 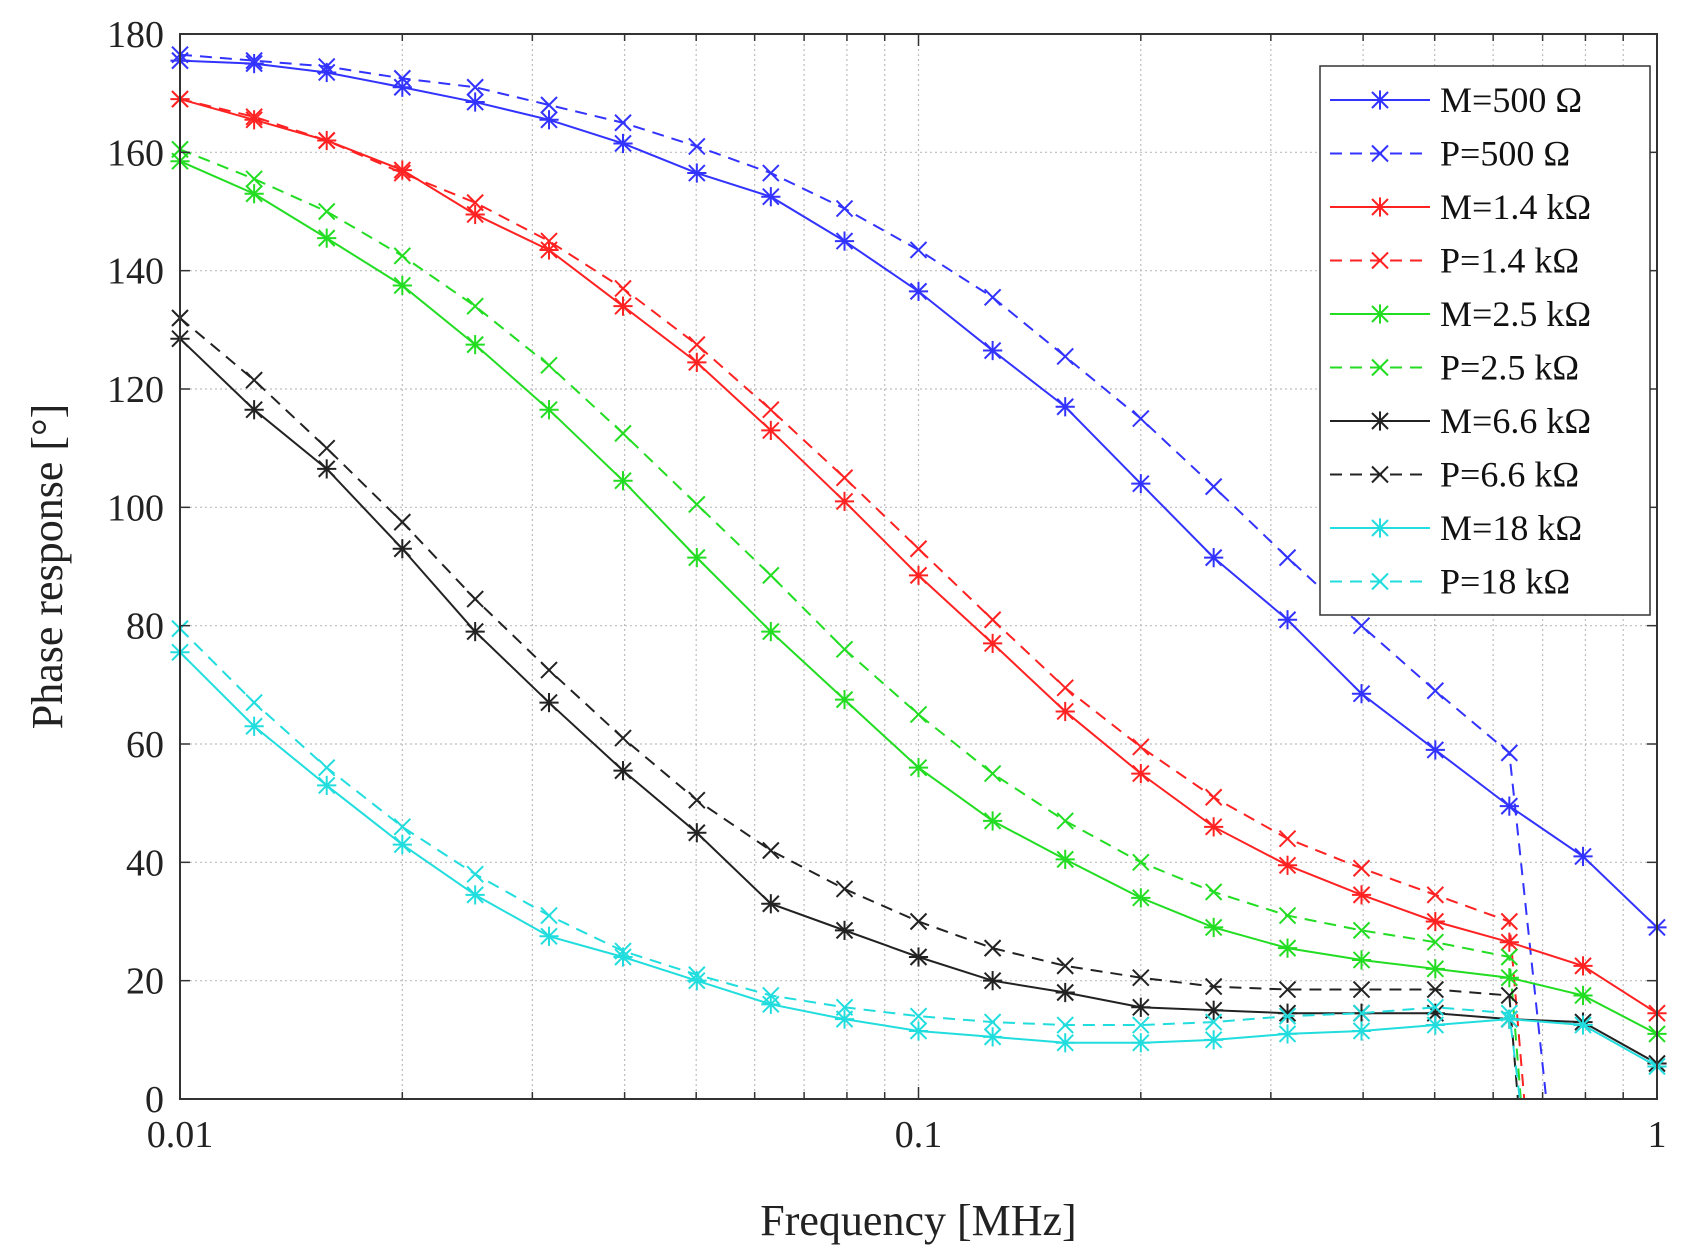 I want to click on legend-label: M=500 Ω, so click(x=1511, y=100).